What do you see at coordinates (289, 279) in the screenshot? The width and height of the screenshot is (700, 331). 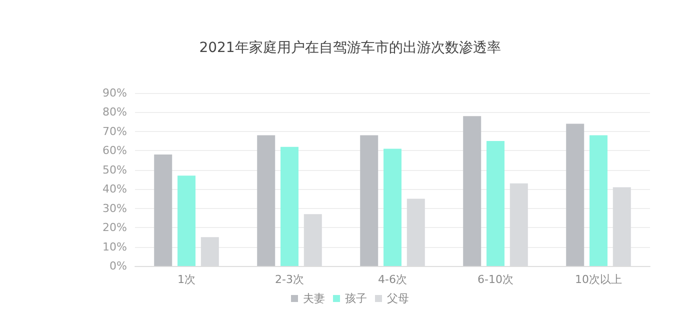 I see `x-tick-label: 2-3次` at bounding box center [289, 279].